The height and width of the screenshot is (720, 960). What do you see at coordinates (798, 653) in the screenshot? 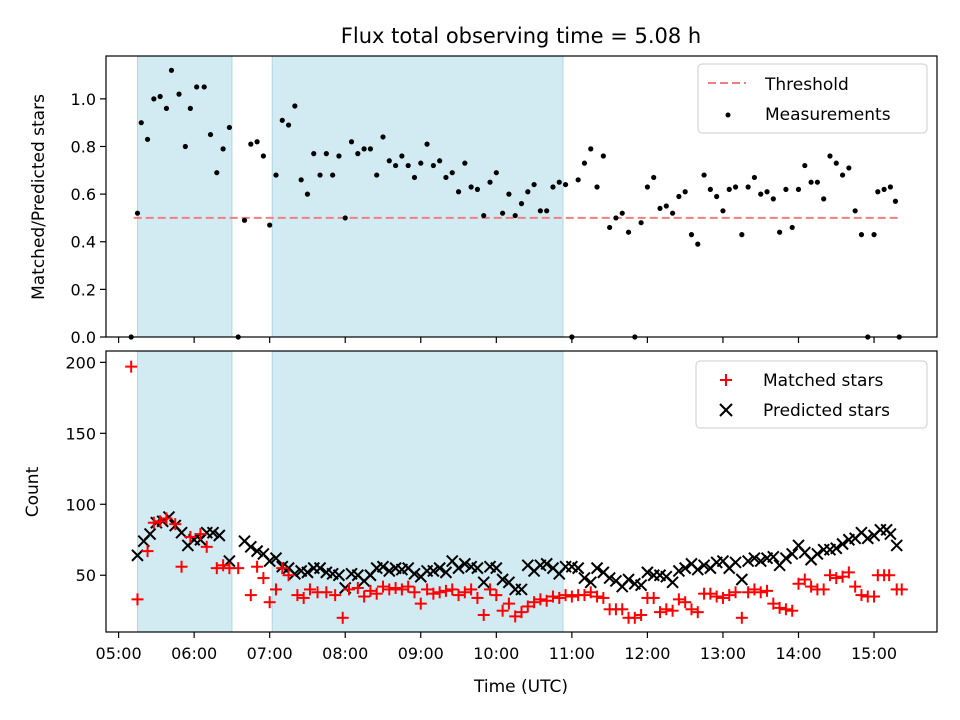
I see `x-tick-label: 14:00` at bounding box center [798, 653].